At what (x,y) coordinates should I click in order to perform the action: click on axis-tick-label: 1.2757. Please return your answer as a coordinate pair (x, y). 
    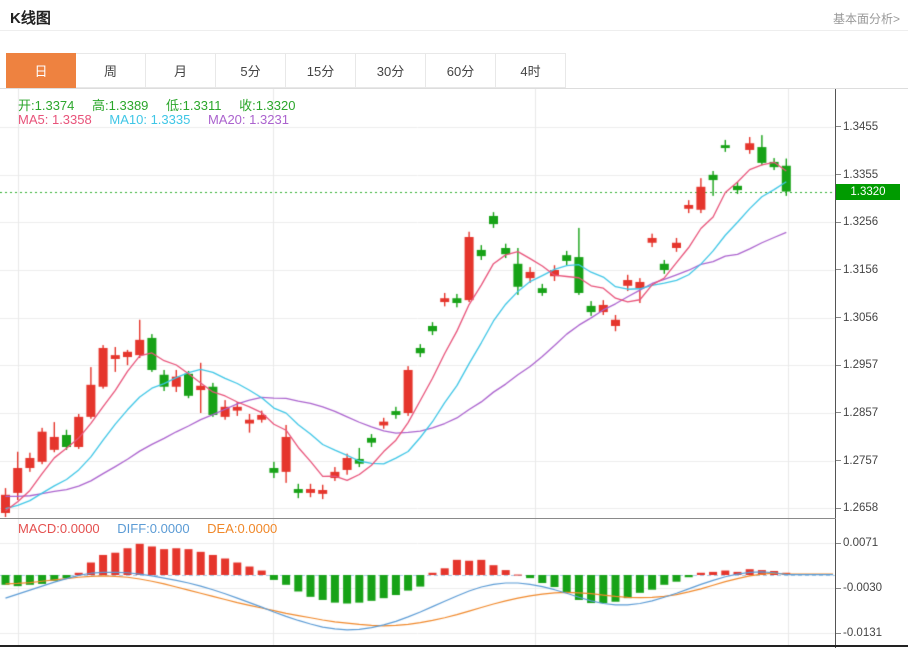
    Looking at the image, I should click on (857, 461).